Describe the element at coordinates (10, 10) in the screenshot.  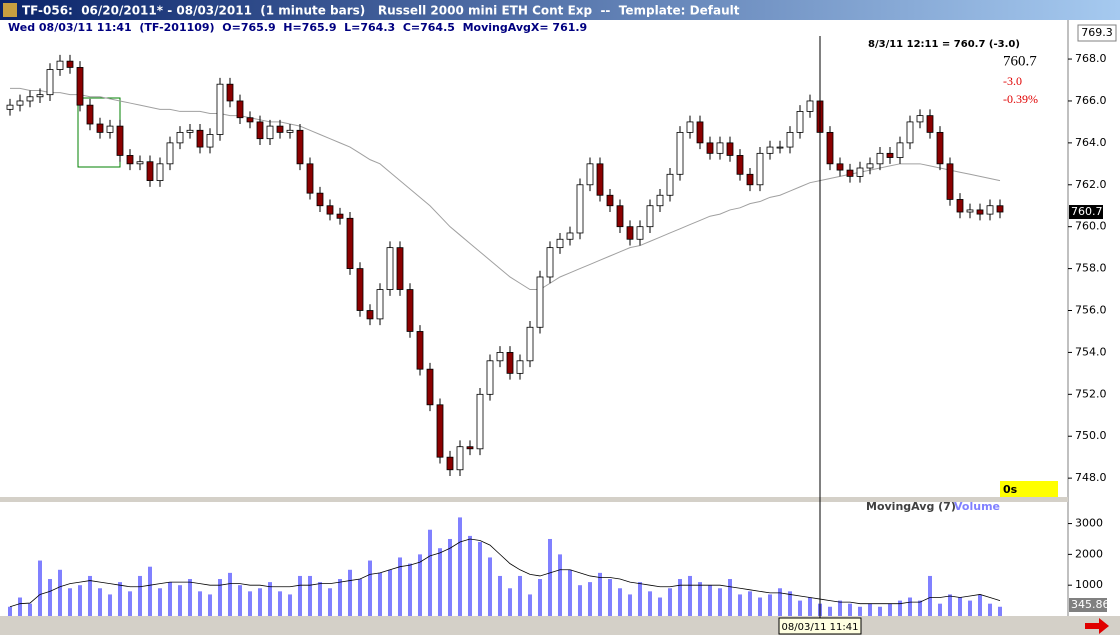
I see `app-icon` at that location.